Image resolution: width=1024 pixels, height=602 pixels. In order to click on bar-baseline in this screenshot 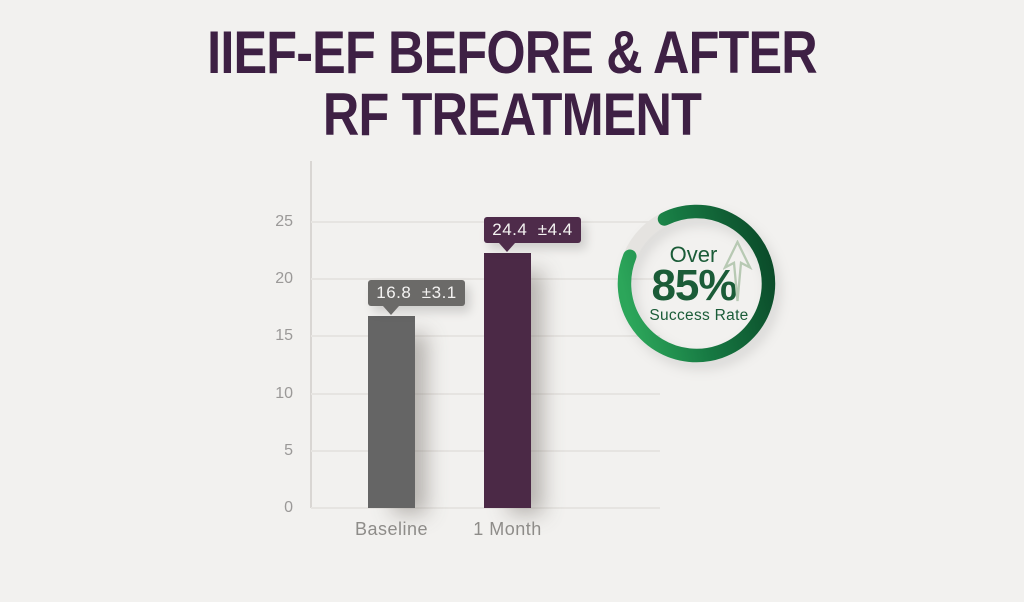, I will do `click(391, 411)`.